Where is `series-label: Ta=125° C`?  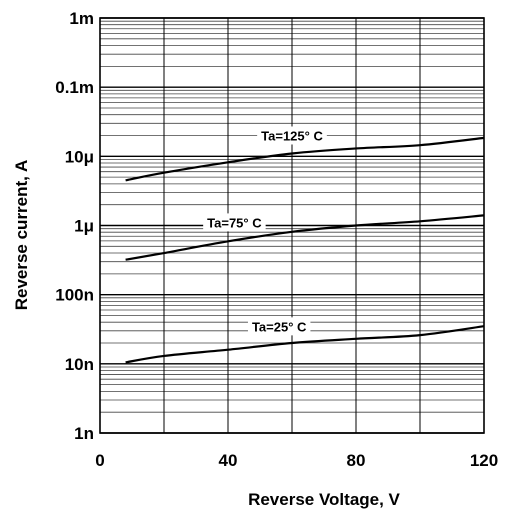 series-label: Ta=125° C is located at coordinates (292, 135).